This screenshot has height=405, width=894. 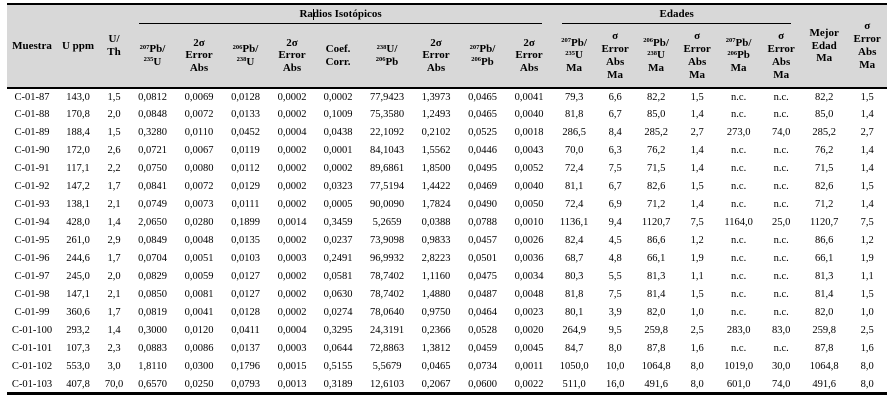 What do you see at coordinates (78, 313) in the screenshot?
I see `value-cell: 360,6` at bounding box center [78, 313].